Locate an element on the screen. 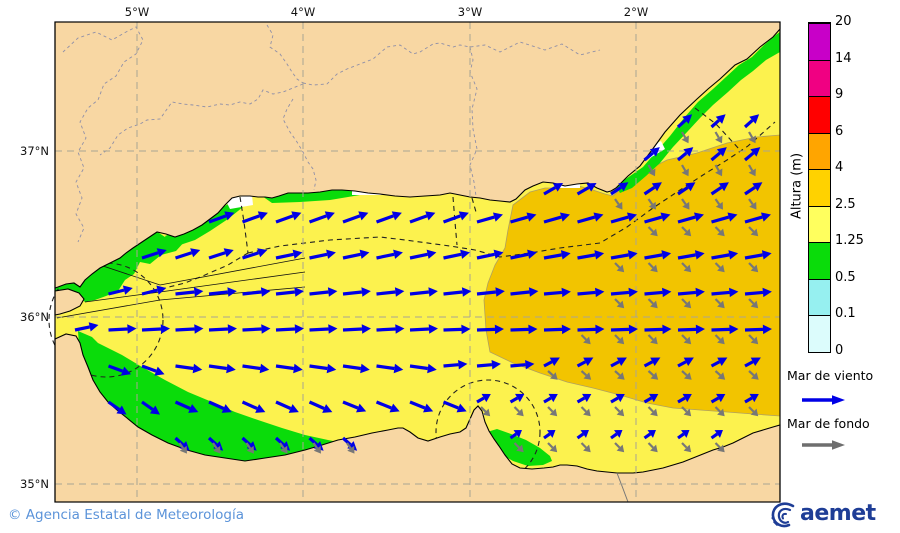 This screenshot has height=533, width=900. colorbar-title: Altura (m) is located at coordinates (797, 186).